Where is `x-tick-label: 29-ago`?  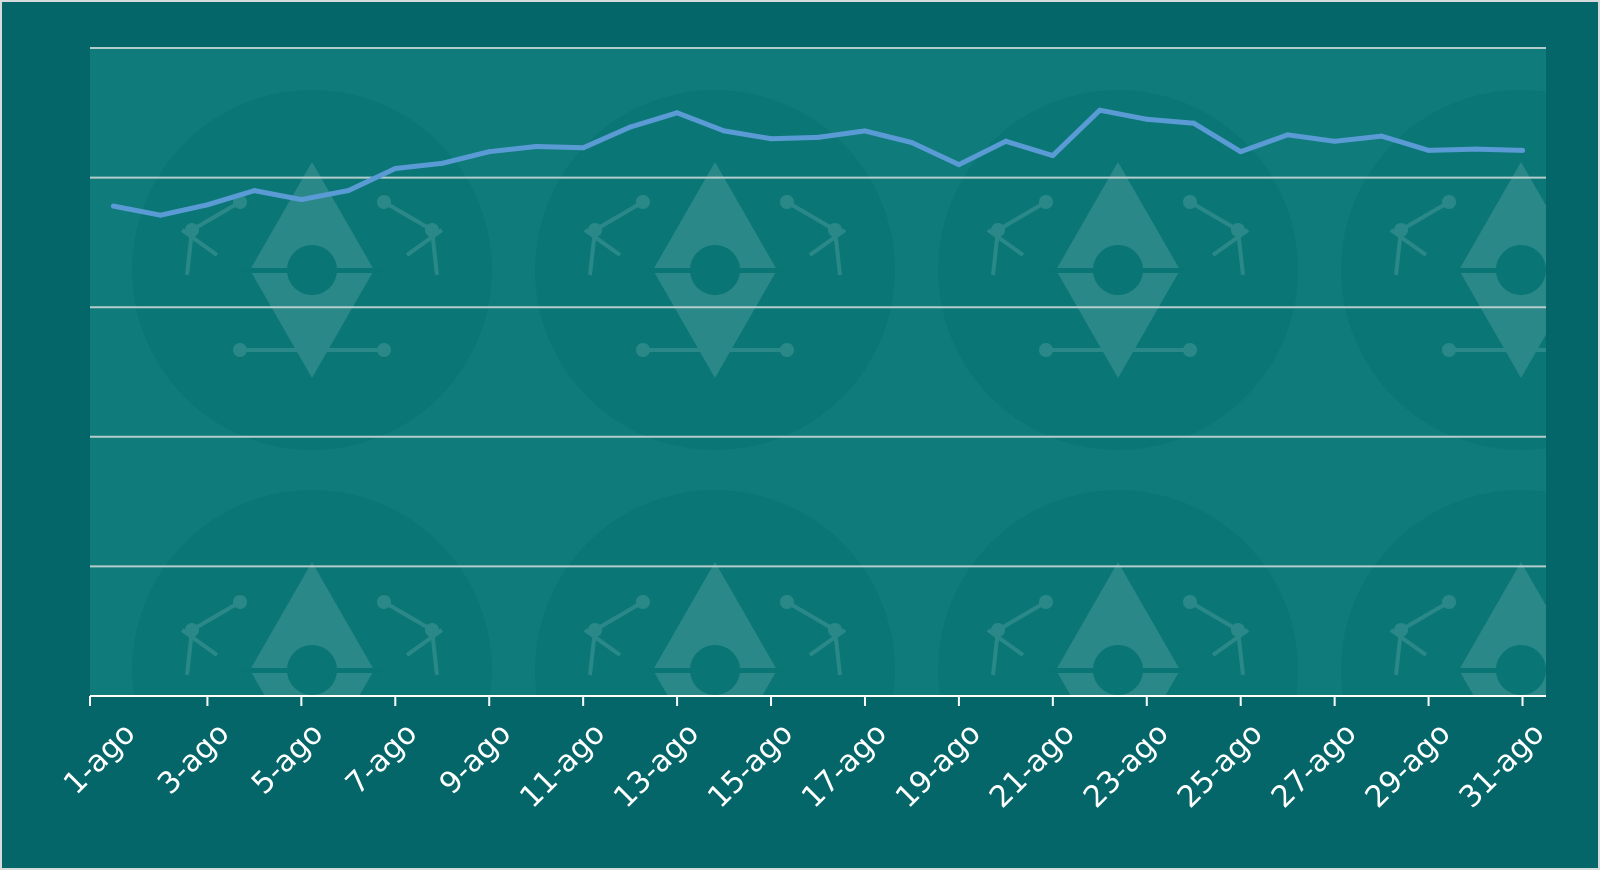 x-tick-label: 29-ago is located at coordinates (1408, 765).